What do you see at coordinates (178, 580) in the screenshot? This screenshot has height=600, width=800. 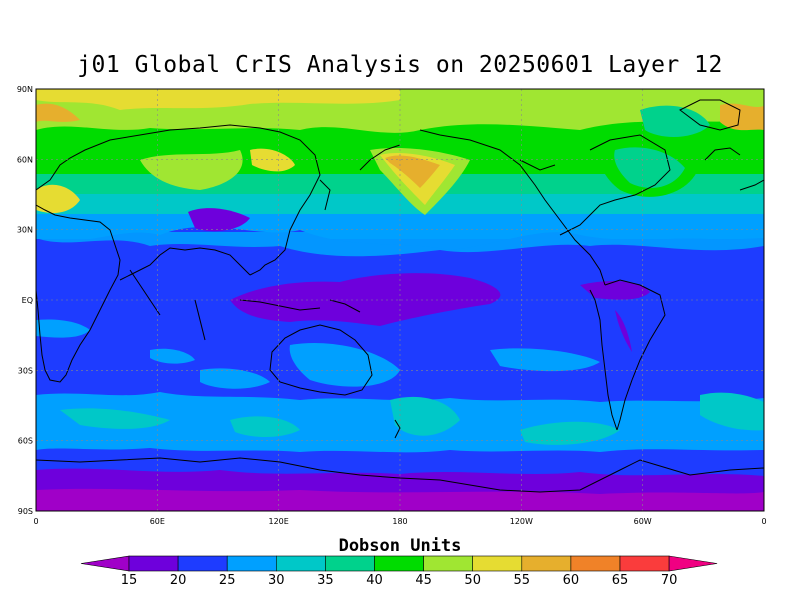 I see `colorbar-tick-label: 20` at bounding box center [178, 580].